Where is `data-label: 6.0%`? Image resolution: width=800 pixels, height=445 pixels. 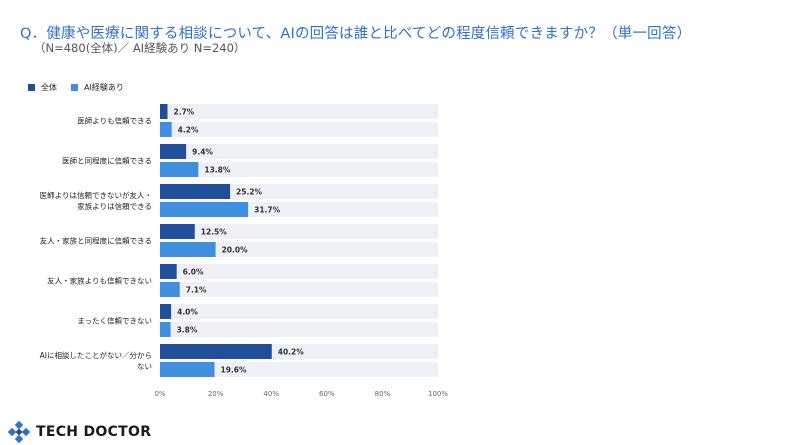
data-label: 6.0% is located at coordinates (193, 272).